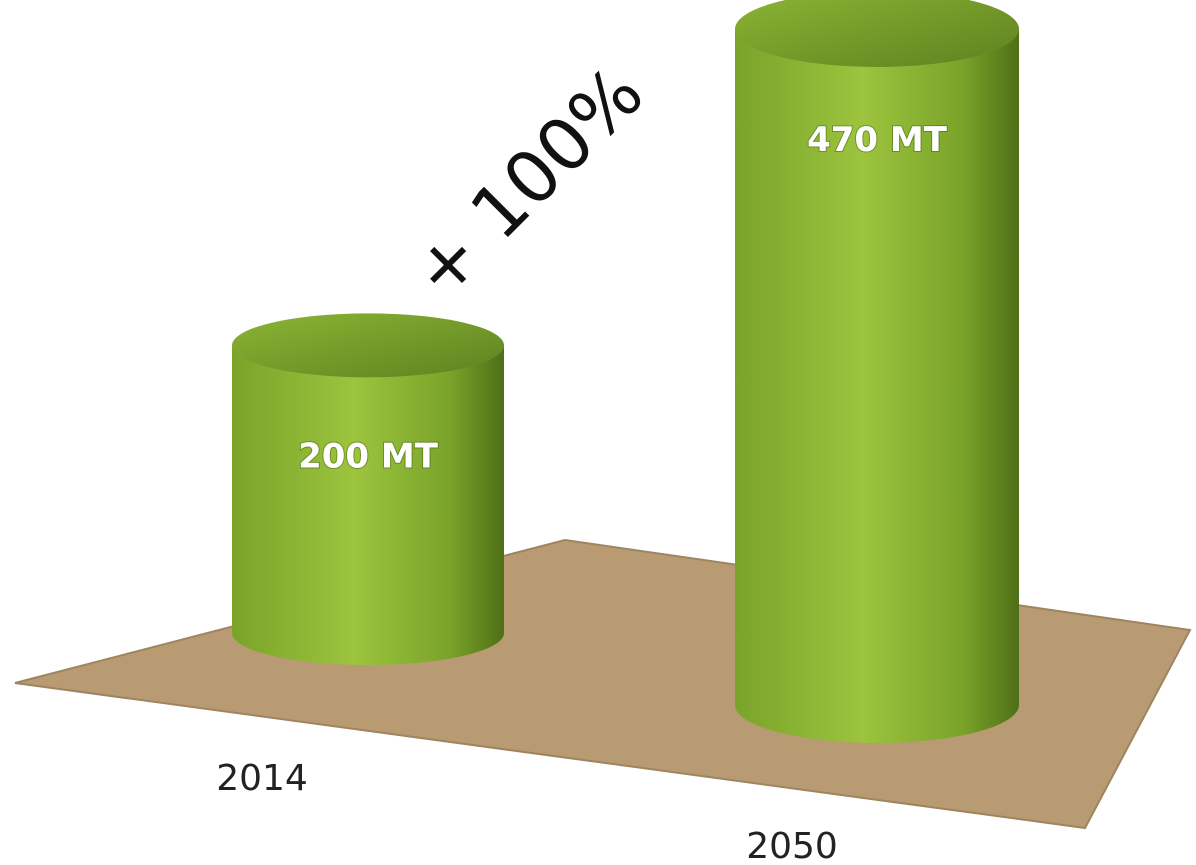 The image size is (1196, 865). I want to click on bar-2050-value-label: 470 MT, so click(877, 140).